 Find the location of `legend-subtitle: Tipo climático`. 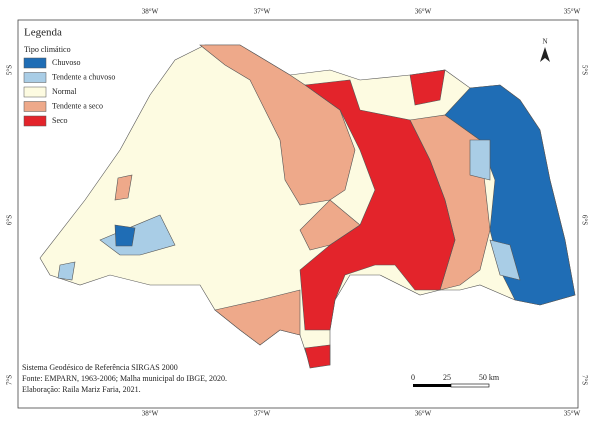

legend-subtitle: Tipo climático is located at coordinates (47, 49).